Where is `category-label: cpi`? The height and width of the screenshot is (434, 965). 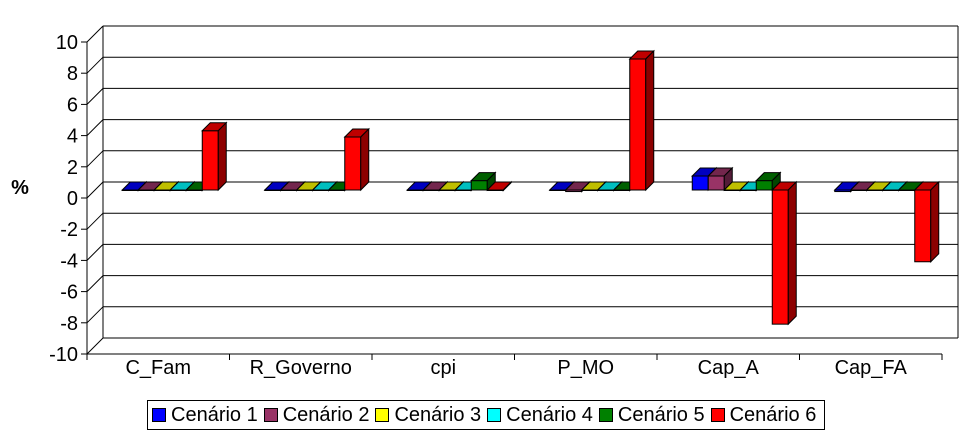
category-label: cpi is located at coordinates (443, 368).